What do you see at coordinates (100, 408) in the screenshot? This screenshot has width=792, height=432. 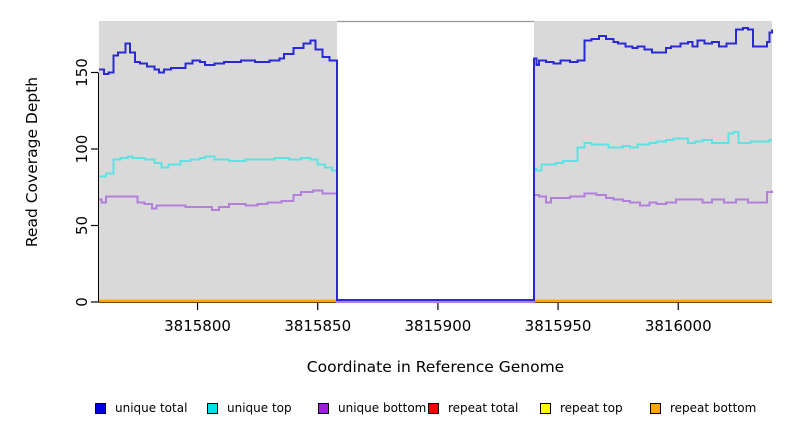 I see `legend-swatch-unique_total` at bounding box center [100, 408].